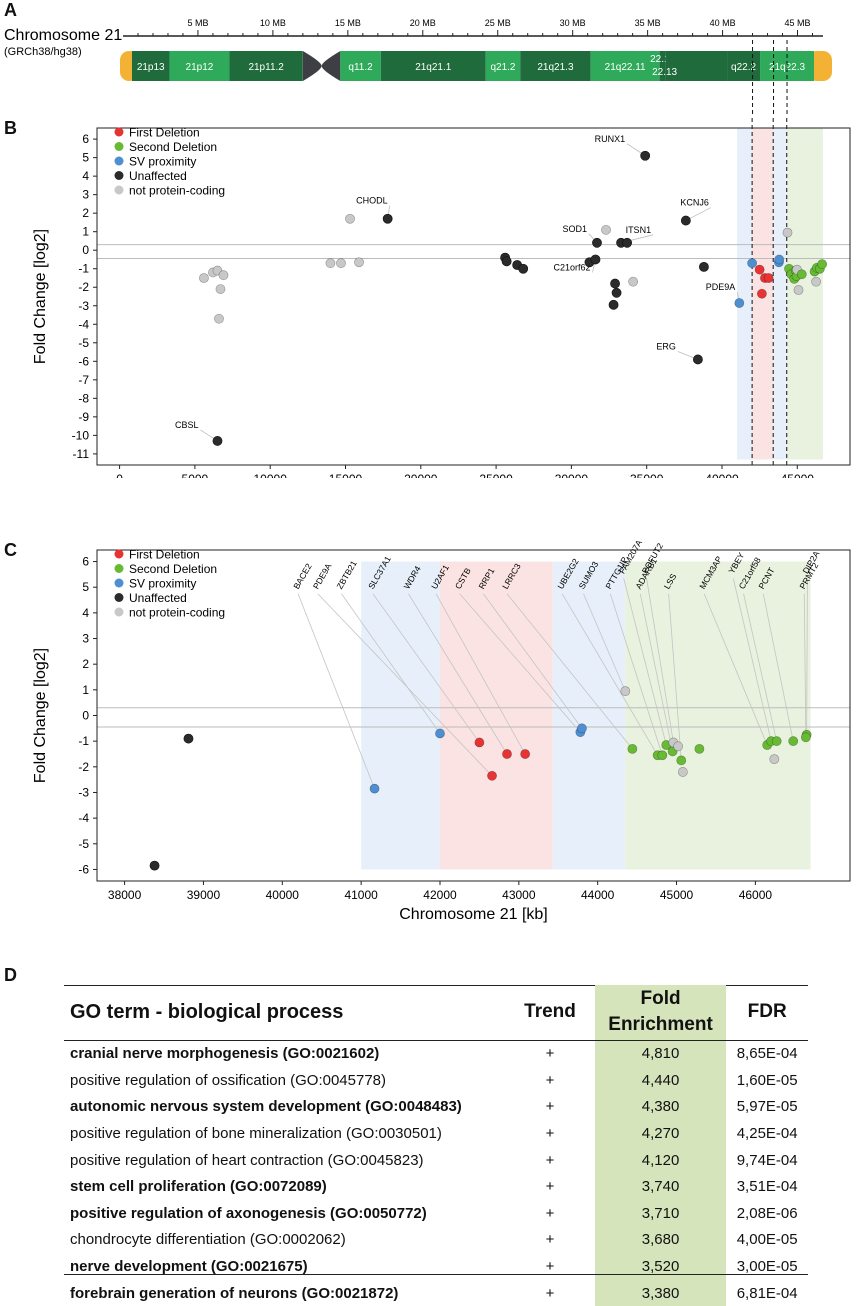  I want to click on chromosome-band-label: 21q22.11, so click(625, 67).